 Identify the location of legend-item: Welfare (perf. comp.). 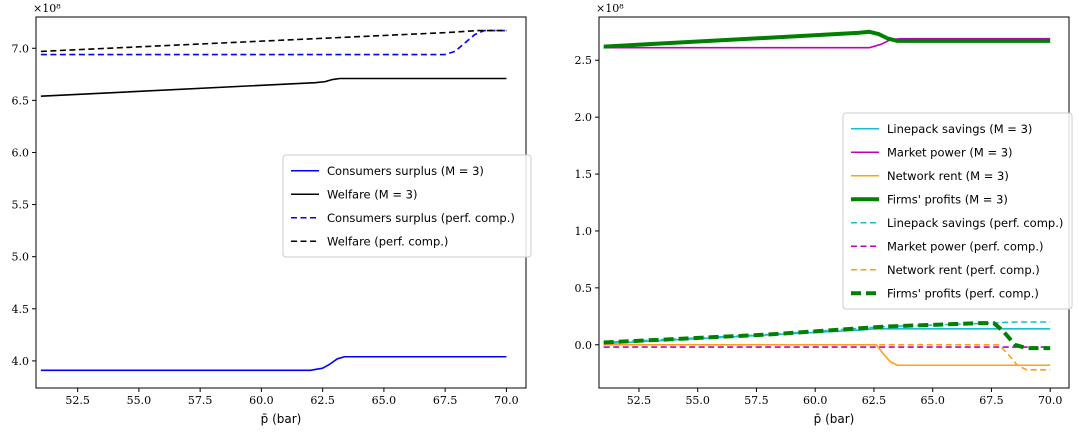
(369, 241).